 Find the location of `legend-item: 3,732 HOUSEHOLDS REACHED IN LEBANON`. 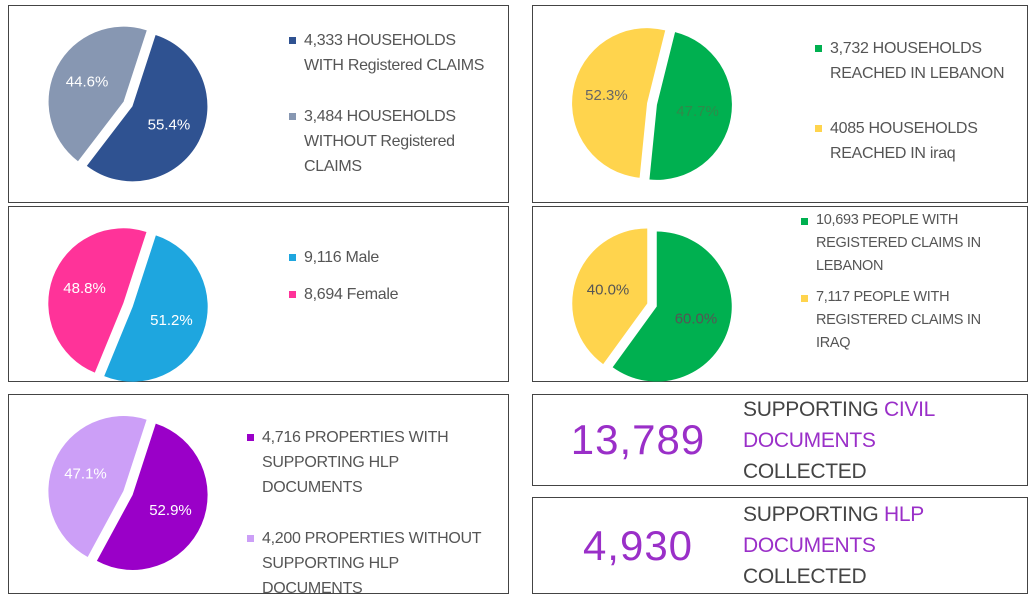

legend-item: 3,732 HOUSEHOLDS REACHED IN LEBANON is located at coordinates (910, 61).